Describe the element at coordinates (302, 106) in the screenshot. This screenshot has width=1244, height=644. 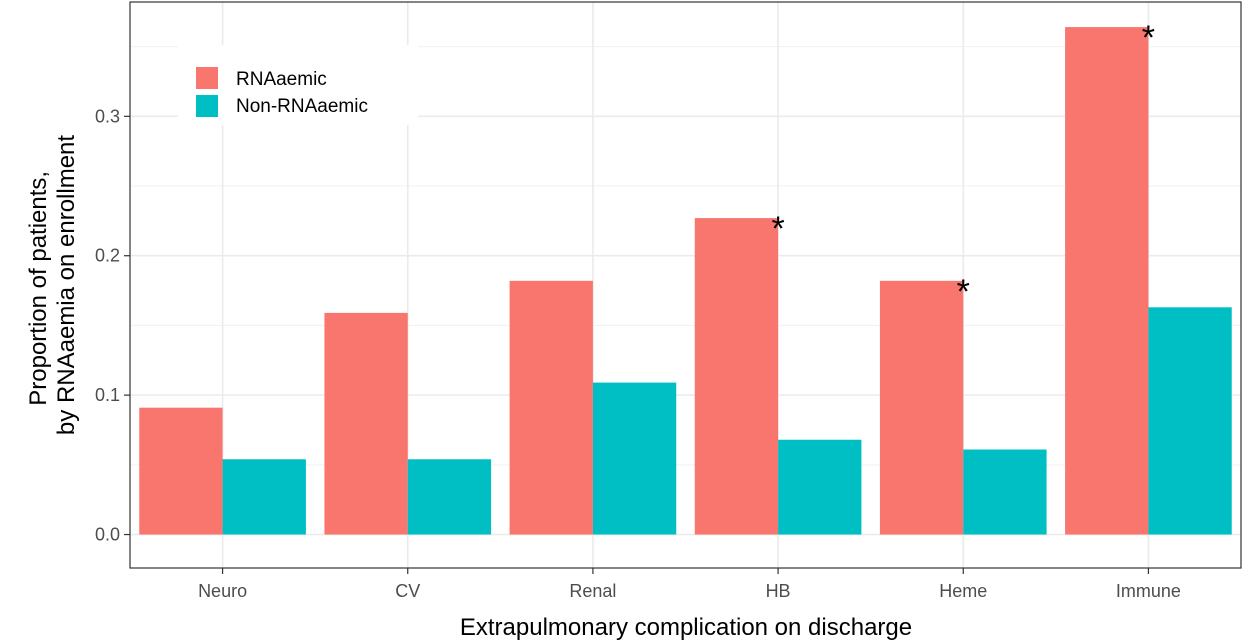
I see `legend-label-non-rnaaemic: Non-RNAaemic` at that location.